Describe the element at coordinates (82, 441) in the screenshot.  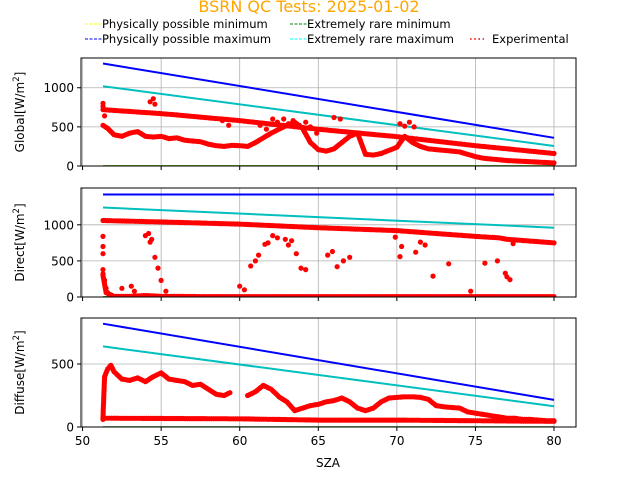
I see `x-tick-label: 50` at that location.